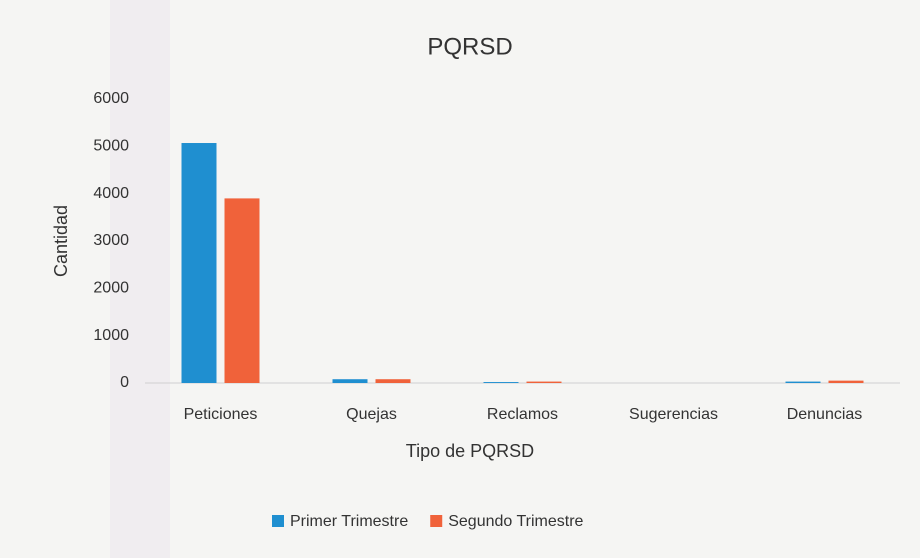 This screenshot has width=920, height=558. I want to click on legend-label: Primer Trimestre, so click(349, 521).